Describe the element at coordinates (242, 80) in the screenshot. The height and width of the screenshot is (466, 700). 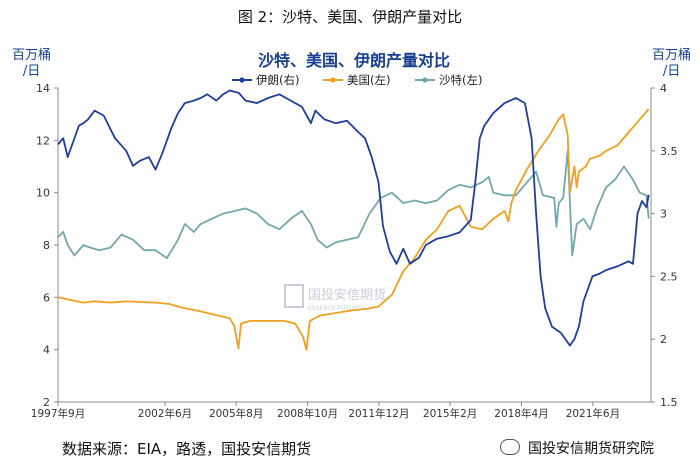
I see `legend-marker-iran` at that location.